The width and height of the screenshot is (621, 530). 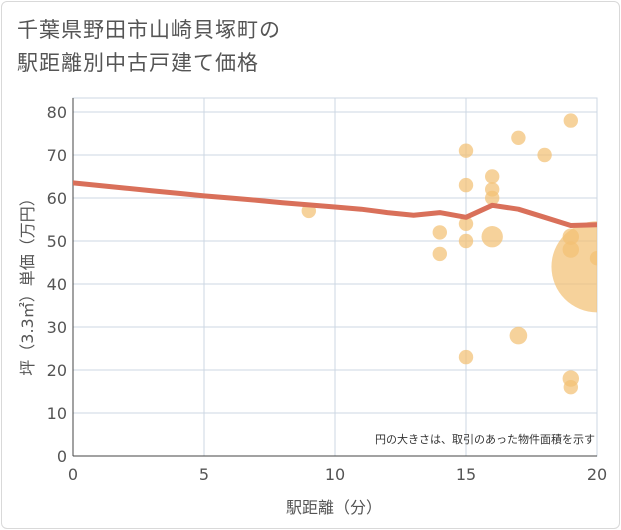 What do you see at coordinates (334, 507) in the screenshot?
I see `x-axis-label: 駅距離（分）` at bounding box center [334, 507].